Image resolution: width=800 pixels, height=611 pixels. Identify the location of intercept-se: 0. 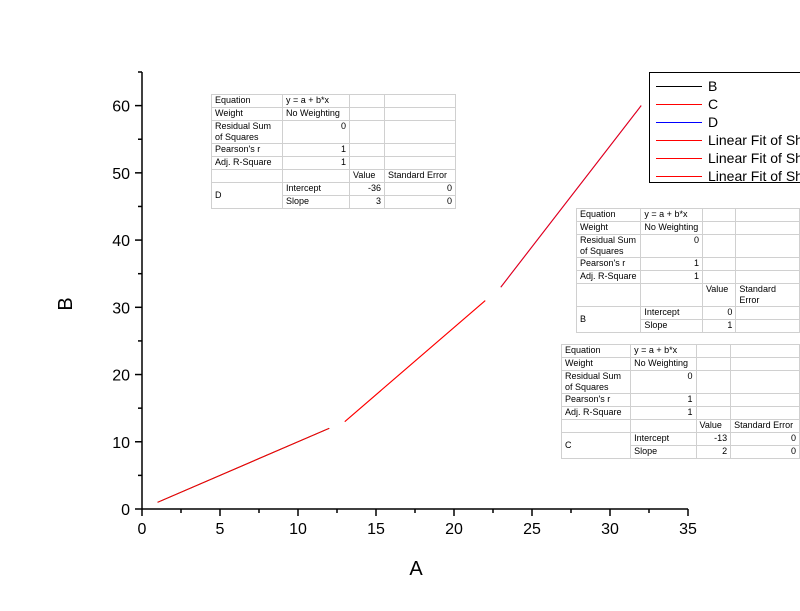
(765, 439).